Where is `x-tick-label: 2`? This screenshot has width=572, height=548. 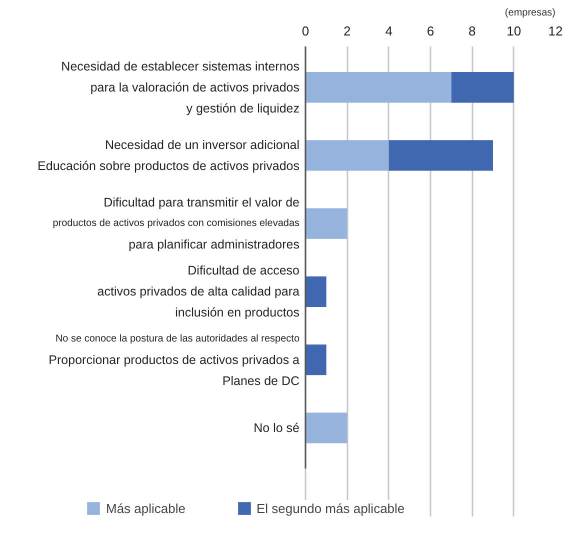 x-tick-label: 2 is located at coordinates (347, 31).